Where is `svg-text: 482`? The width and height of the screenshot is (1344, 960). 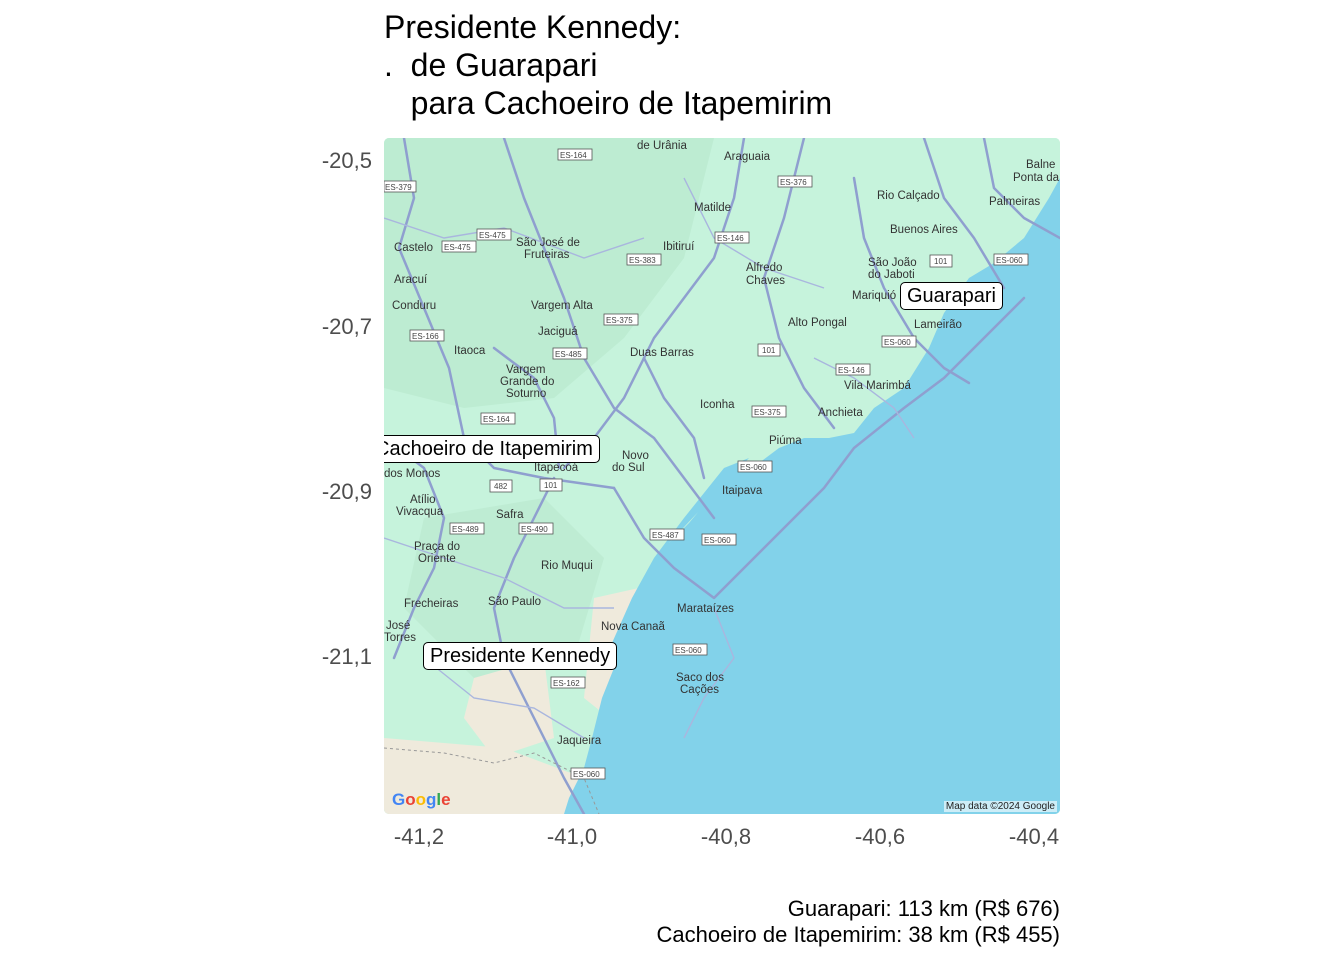 svg-text: 482 is located at coordinates (501, 486).